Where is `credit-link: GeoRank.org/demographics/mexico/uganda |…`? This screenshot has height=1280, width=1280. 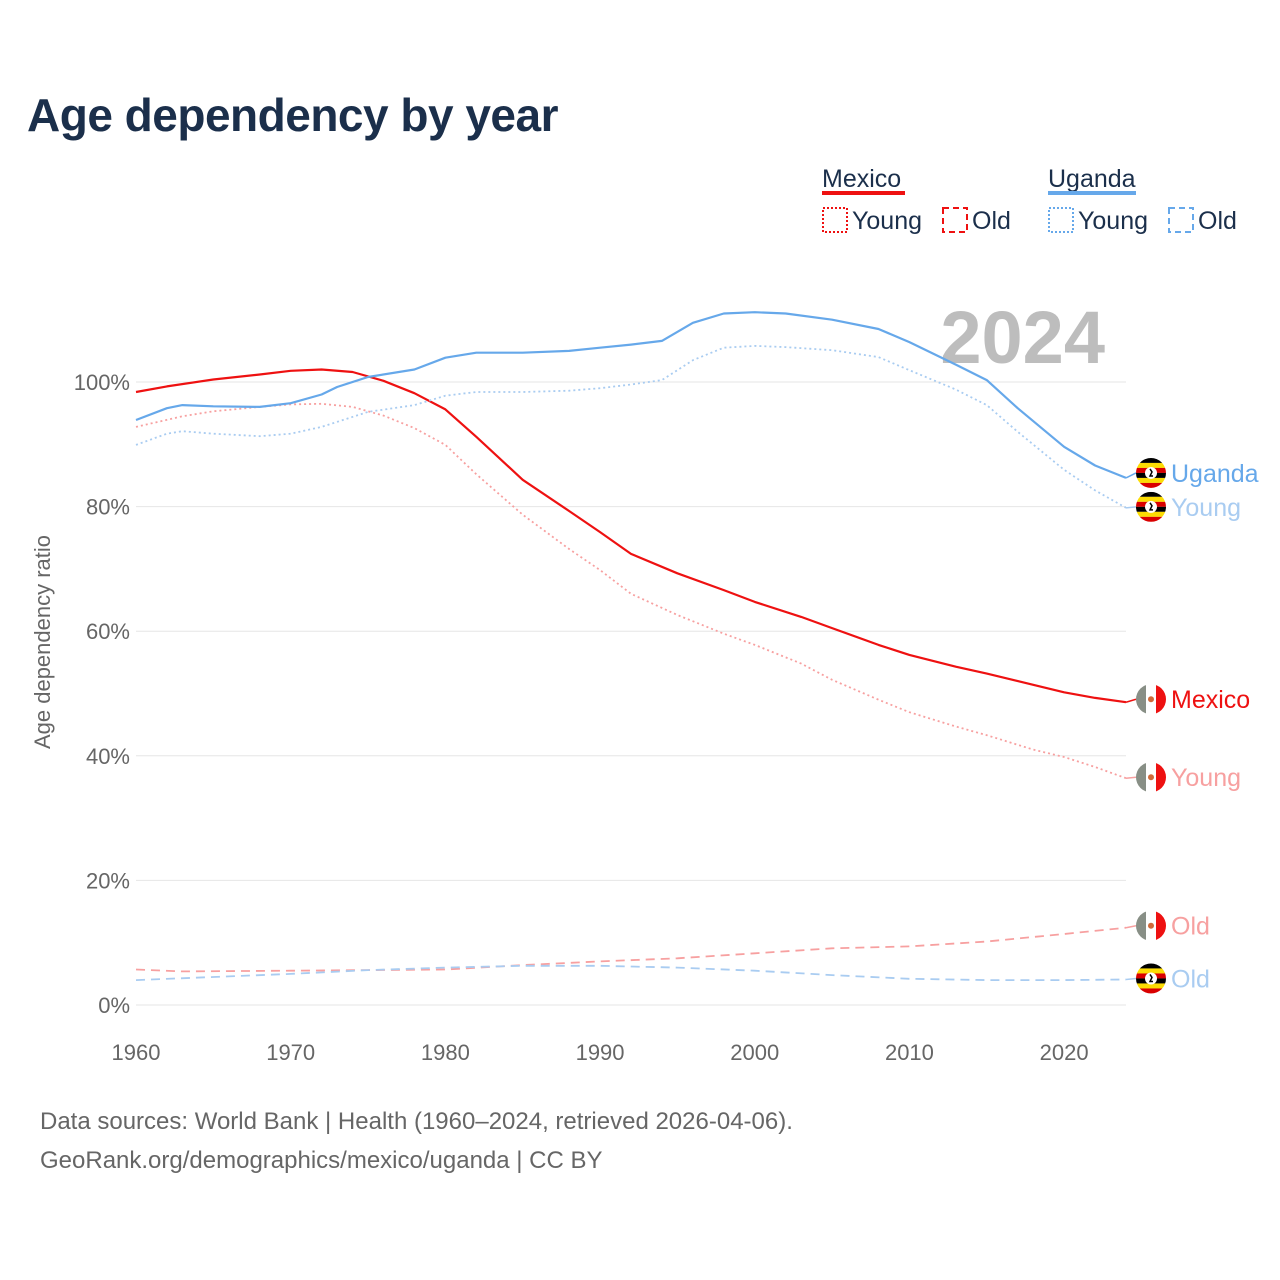
credit-link: GeoRank.org/demographics/mexico/uganda |… is located at coordinates (321, 1160).